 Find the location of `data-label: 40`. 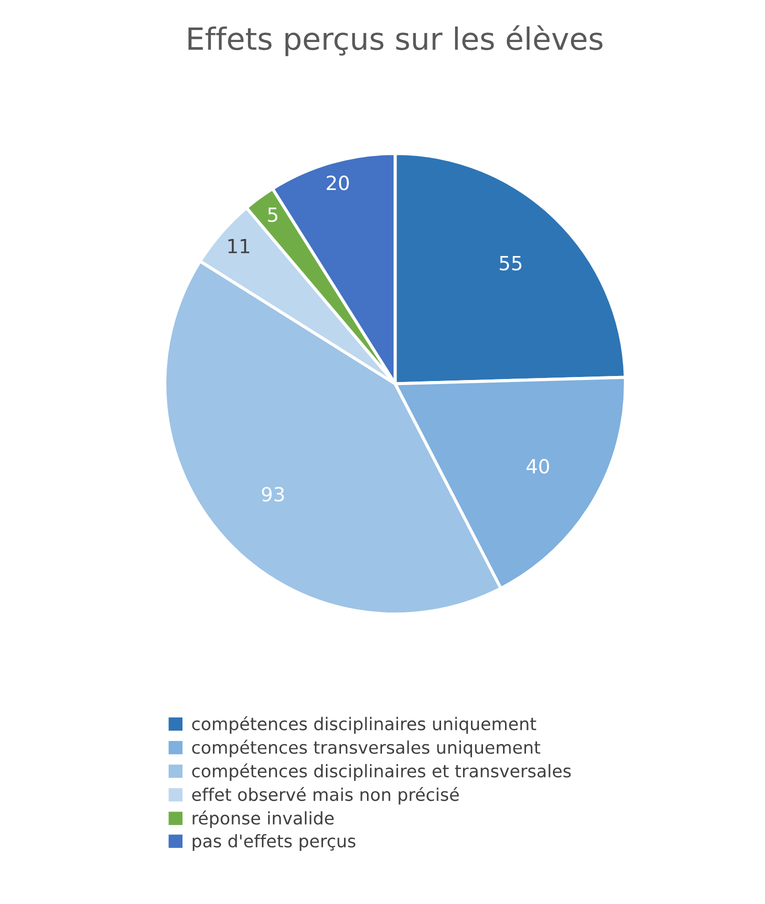

data-label: 40 is located at coordinates (538, 466).